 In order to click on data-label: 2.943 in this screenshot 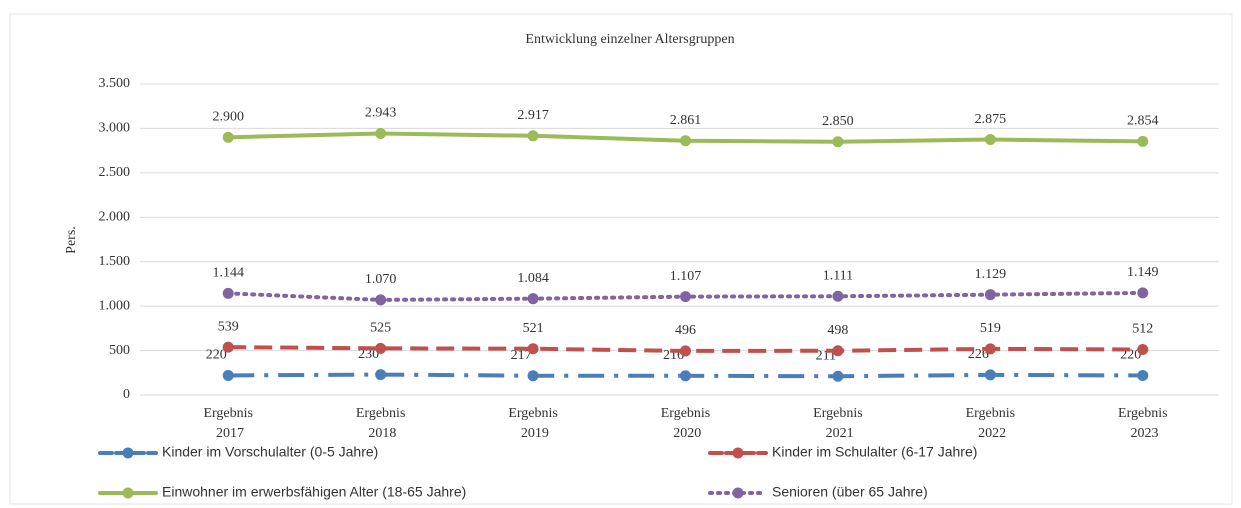, I will do `click(381, 113)`.